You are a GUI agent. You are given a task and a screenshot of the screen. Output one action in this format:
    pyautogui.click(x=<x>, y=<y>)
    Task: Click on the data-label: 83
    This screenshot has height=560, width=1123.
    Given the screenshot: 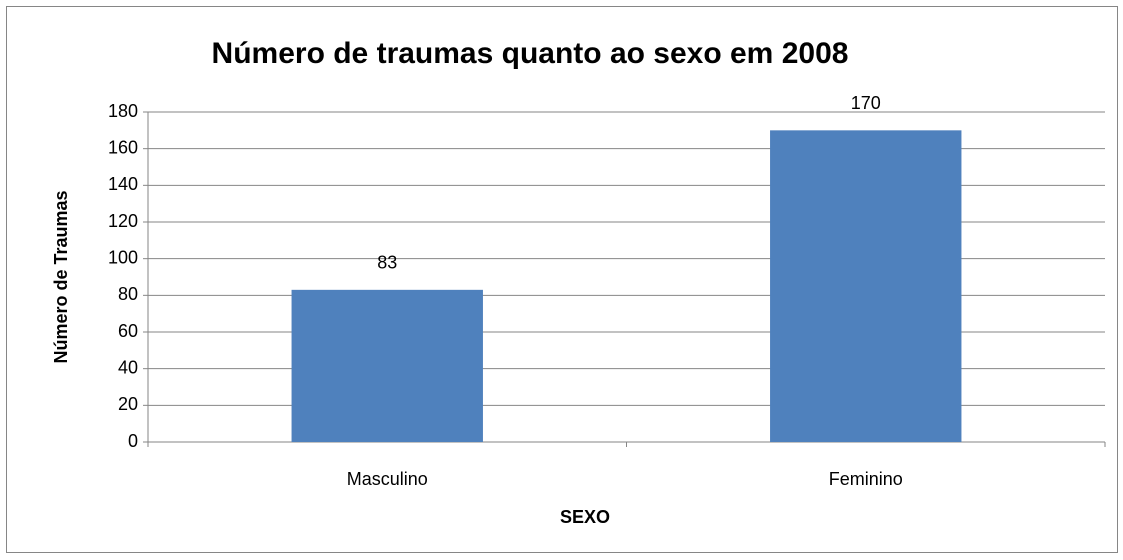 What is the action you would take?
    pyautogui.click(x=387, y=263)
    